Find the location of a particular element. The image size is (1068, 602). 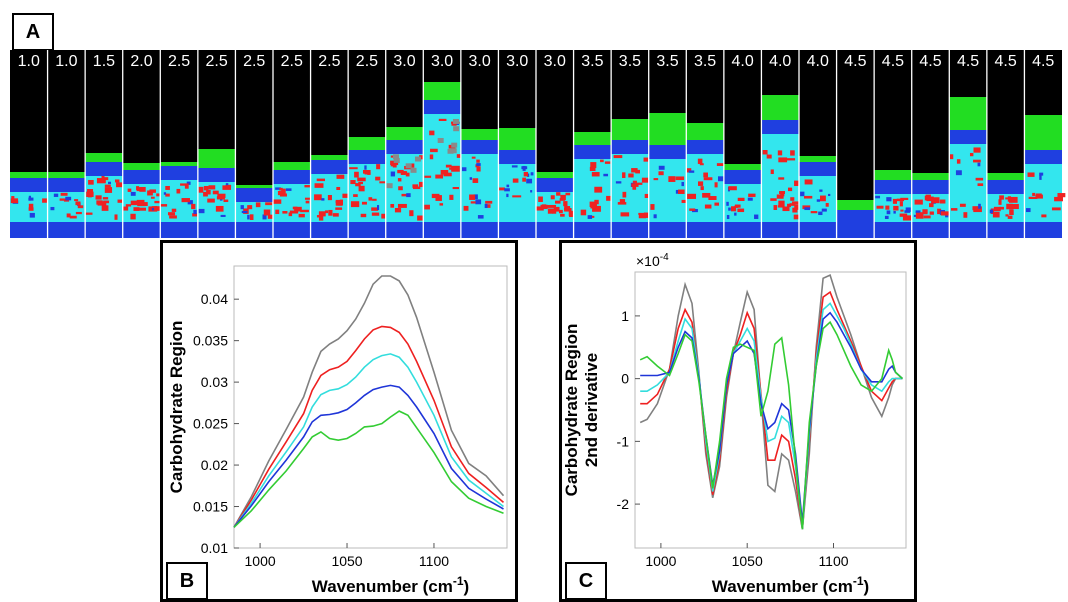

strip-label: 1.0 is located at coordinates (29, 61).